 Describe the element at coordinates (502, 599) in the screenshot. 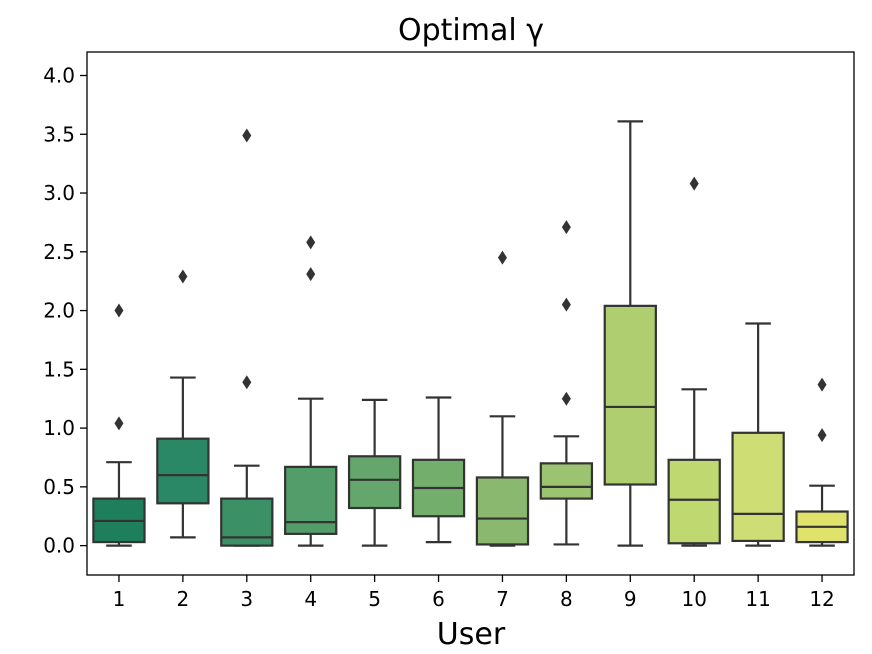

I see `x-tick-label: 7` at that location.